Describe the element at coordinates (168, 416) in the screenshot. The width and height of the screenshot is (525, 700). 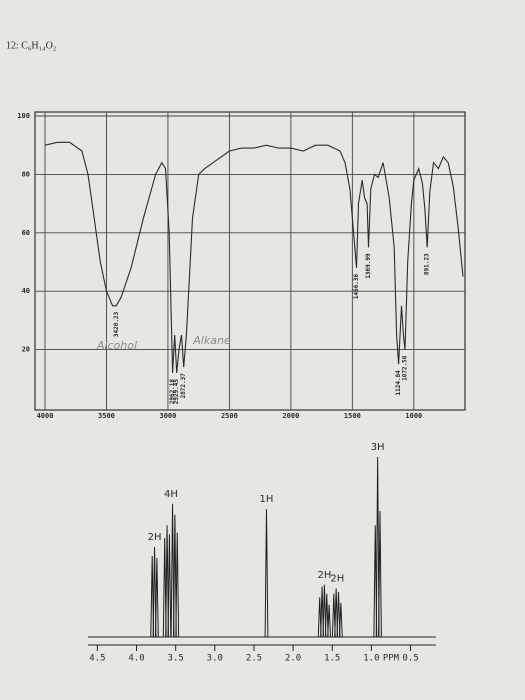
I see `x-tick-label: 3000` at that location.